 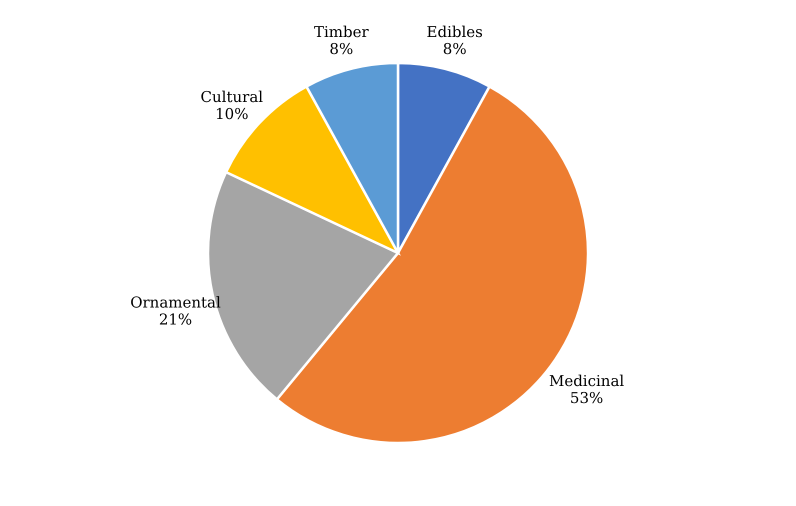 What do you see at coordinates (175, 319) in the screenshot?
I see `data-label: 21%` at bounding box center [175, 319].